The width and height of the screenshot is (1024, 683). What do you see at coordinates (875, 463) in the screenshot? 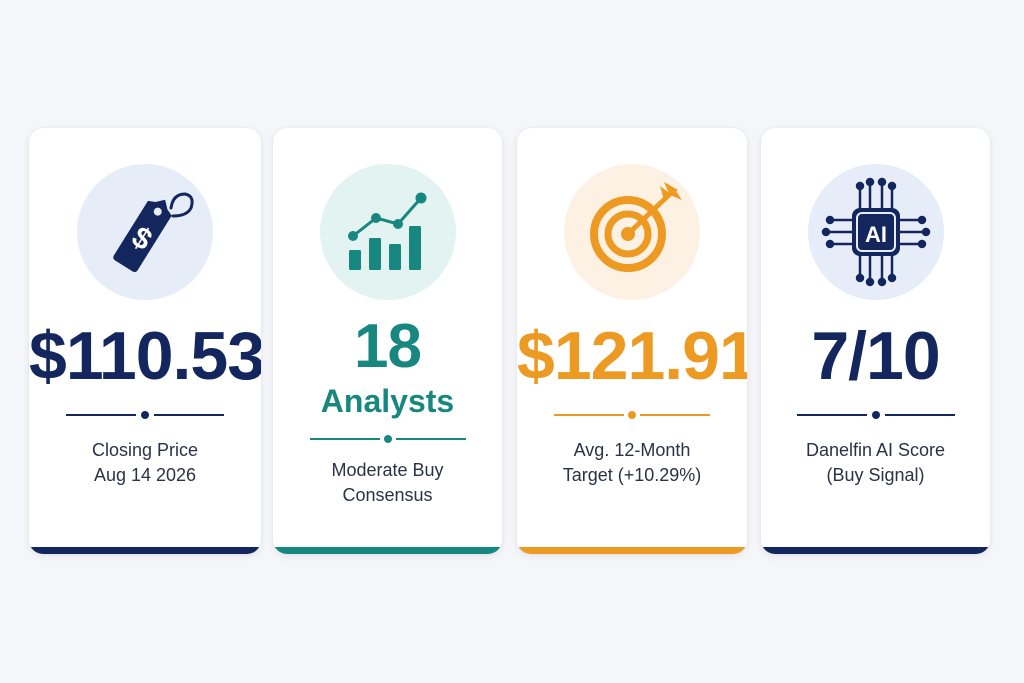
I see `ai-score-caption: Danelfin AI Score (Buy Signal)` at bounding box center [875, 463].